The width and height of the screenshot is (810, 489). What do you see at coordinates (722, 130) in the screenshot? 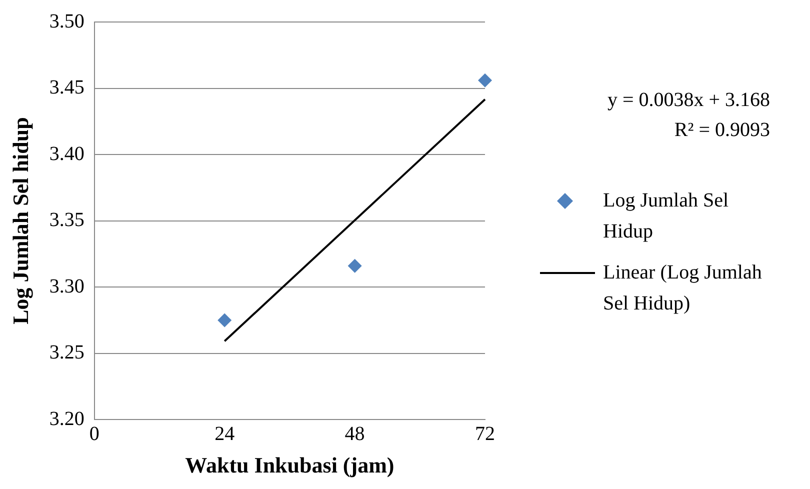
I see `text: R² = 0.9093` at bounding box center [722, 130].